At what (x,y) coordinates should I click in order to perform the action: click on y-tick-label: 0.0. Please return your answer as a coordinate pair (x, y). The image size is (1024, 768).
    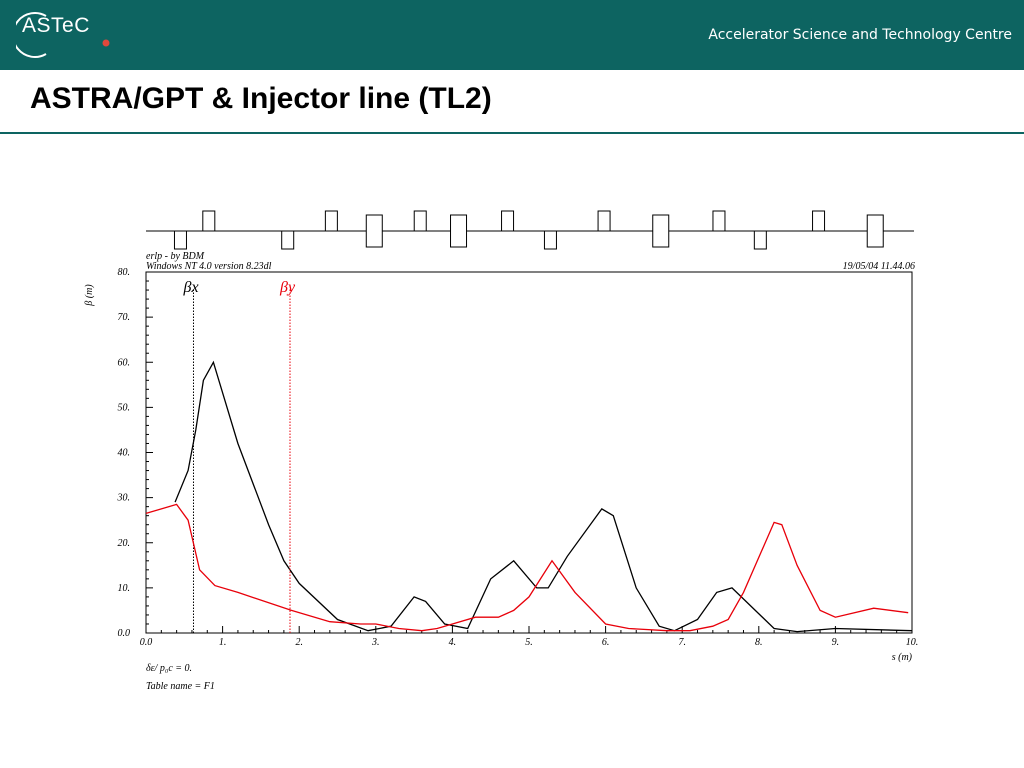
    Looking at the image, I should click on (124, 633).